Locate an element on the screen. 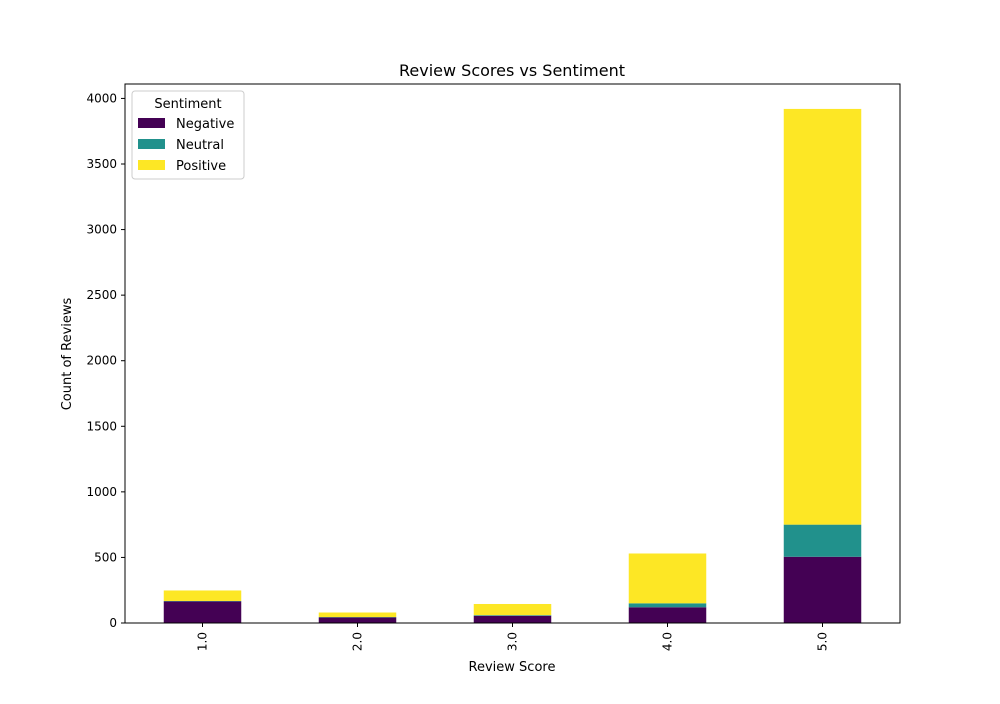  y-tick-label: 1000 is located at coordinates (101, 492).